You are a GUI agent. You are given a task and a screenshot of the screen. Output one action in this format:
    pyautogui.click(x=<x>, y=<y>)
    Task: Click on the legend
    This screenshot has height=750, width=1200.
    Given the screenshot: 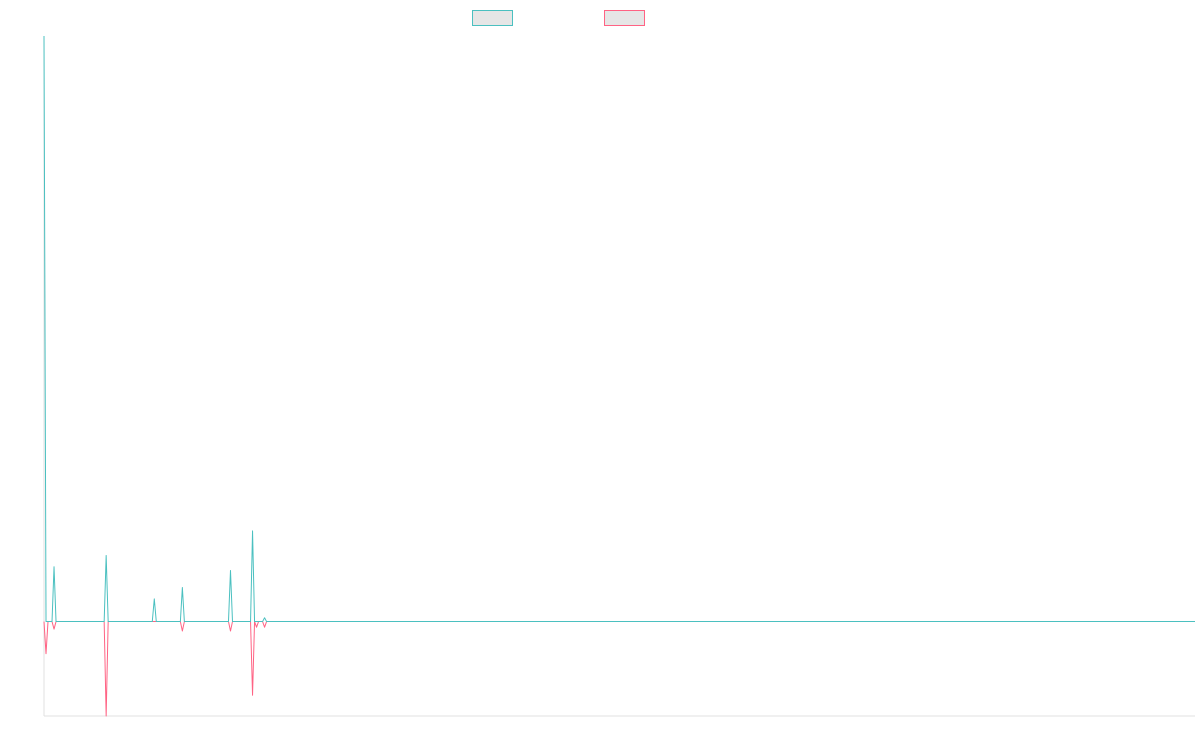 What is the action you would take?
    pyautogui.click(x=558, y=18)
    